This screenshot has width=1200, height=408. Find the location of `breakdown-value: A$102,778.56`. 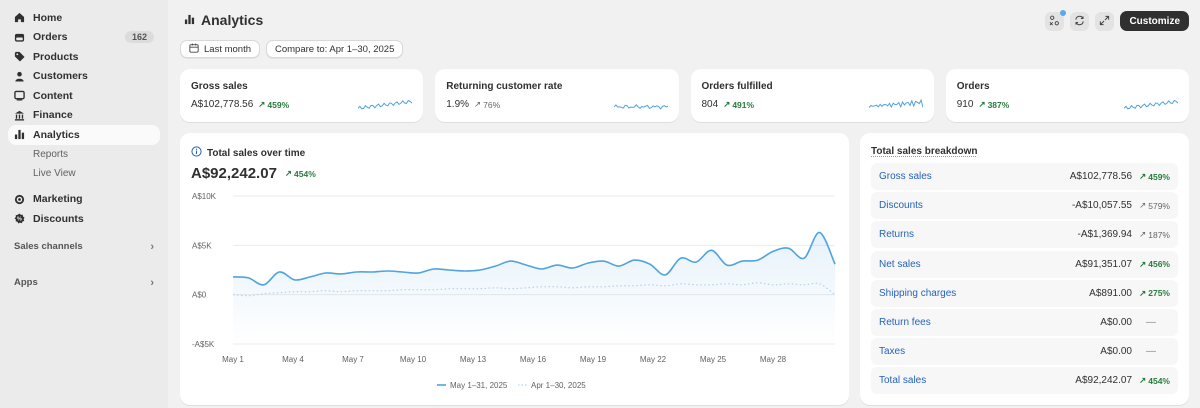

breakdown-value: A$102,778.56 is located at coordinates (1100, 176).